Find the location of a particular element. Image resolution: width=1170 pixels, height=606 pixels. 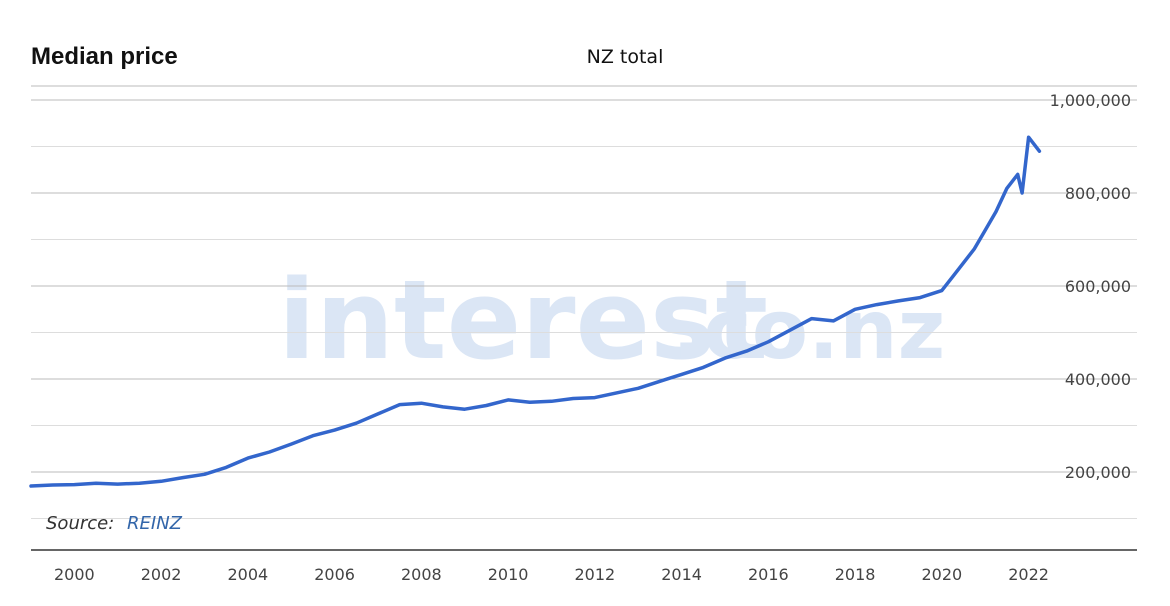

chart-subtitle: NZ total is located at coordinates (625, 57).